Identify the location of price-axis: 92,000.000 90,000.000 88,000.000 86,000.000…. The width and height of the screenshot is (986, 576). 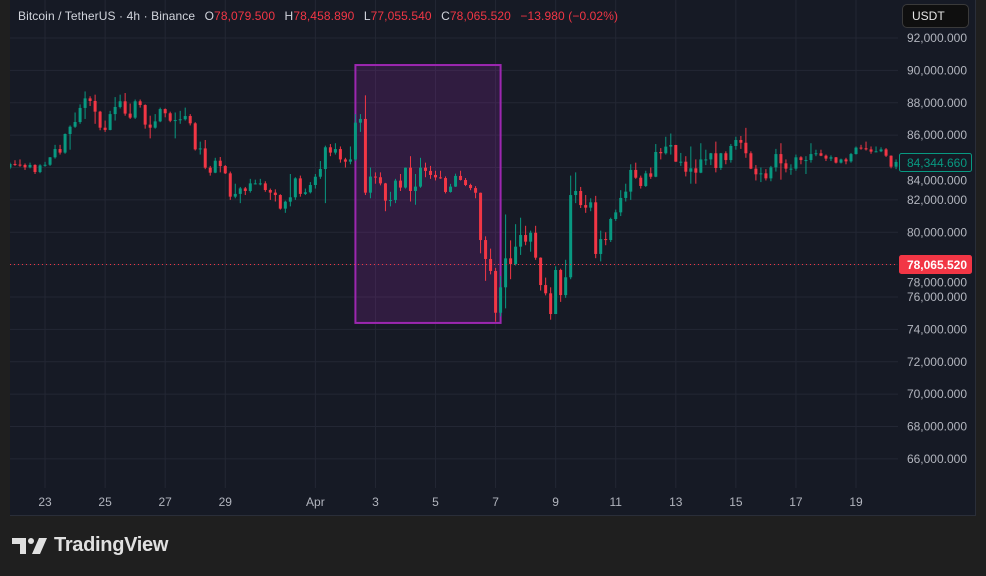
(937, 248).